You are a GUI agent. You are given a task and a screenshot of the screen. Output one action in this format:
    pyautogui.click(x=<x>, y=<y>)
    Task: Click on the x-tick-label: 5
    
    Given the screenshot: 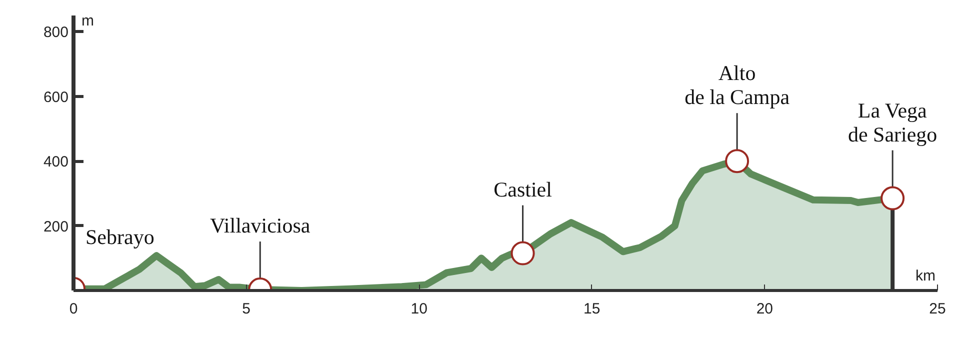 What is the action you would take?
    pyautogui.click(x=246, y=309)
    